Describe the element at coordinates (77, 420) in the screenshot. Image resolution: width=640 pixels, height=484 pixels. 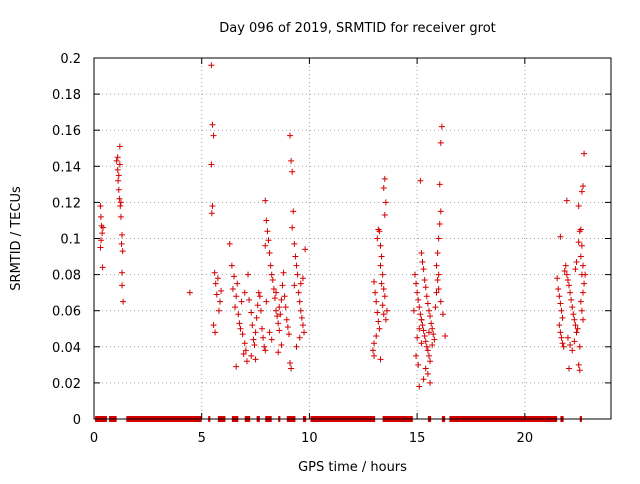
I see `y-tick-label: 0` at that location.